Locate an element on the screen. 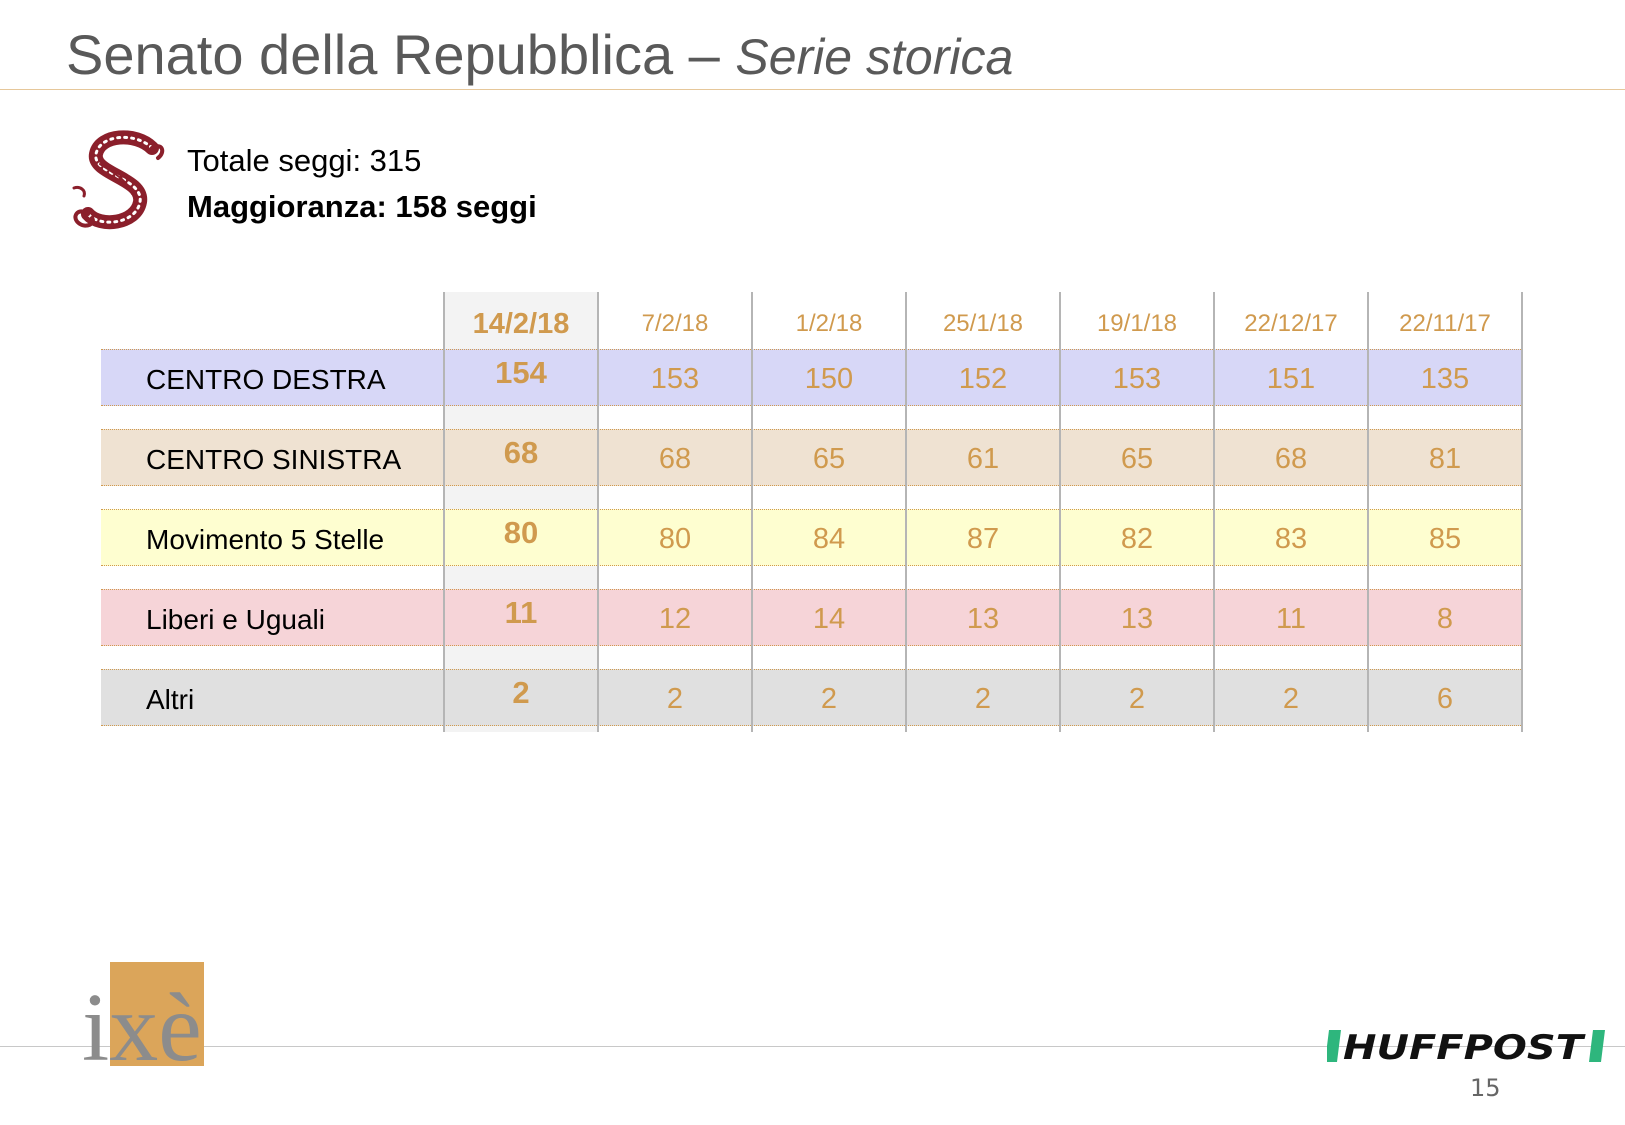  column-header-date: 14/2/18 is located at coordinates (521, 324).